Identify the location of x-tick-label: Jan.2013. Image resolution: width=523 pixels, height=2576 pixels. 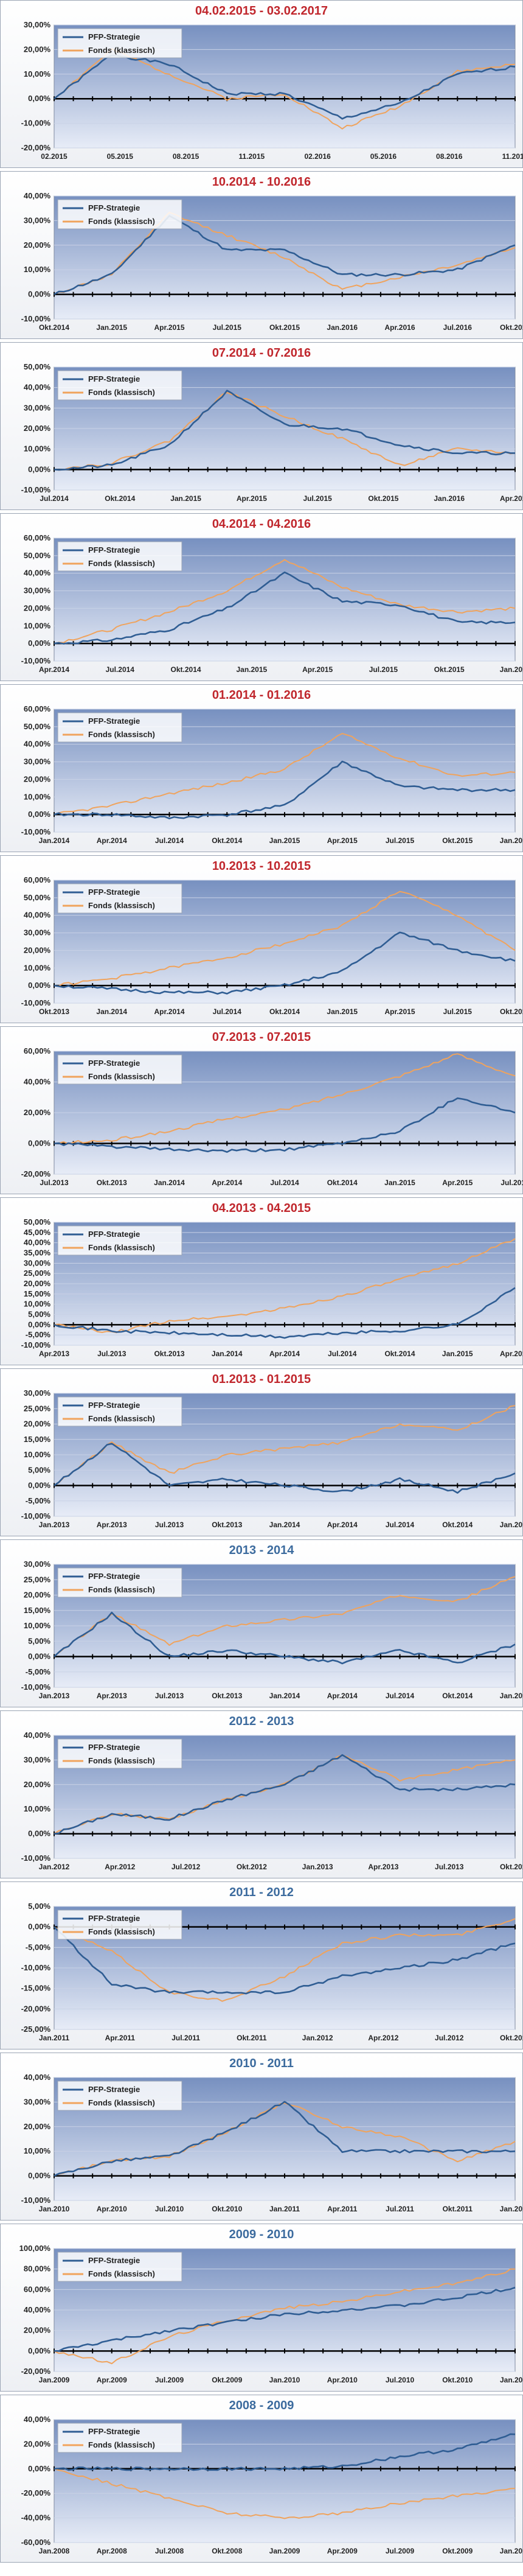
(318, 1867).